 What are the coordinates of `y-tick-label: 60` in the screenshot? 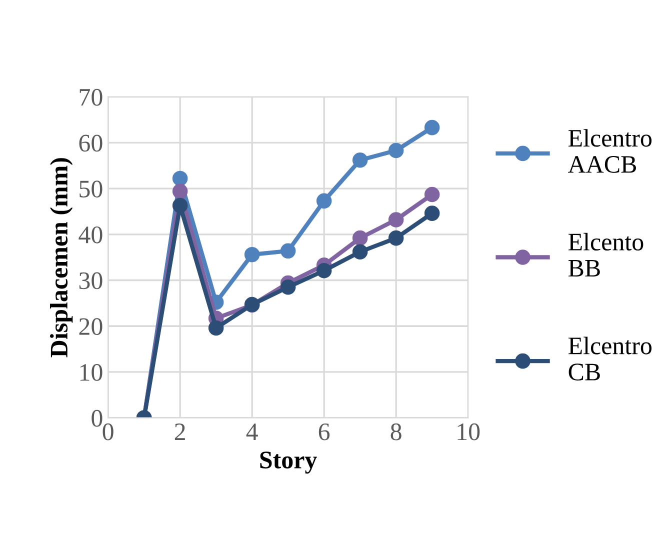 It's located at (90, 143).